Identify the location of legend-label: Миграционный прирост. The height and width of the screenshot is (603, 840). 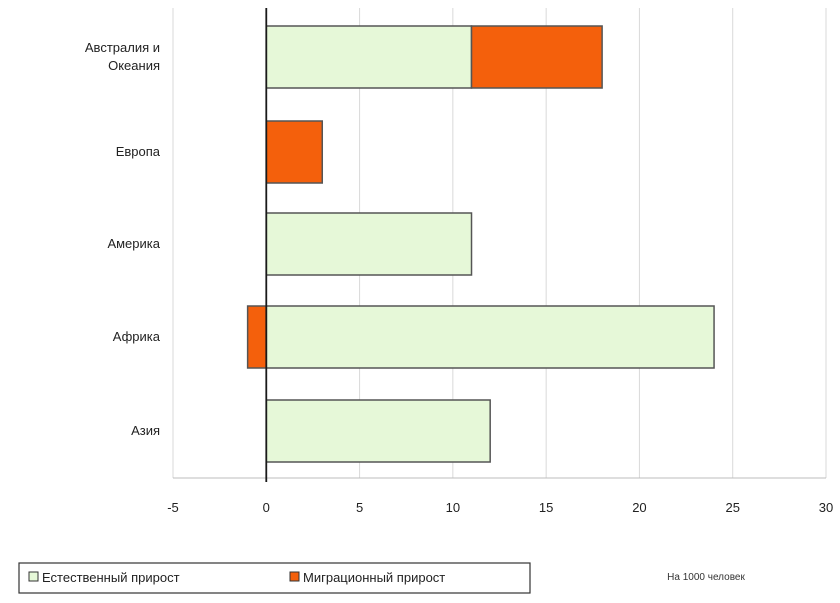
(374, 577).